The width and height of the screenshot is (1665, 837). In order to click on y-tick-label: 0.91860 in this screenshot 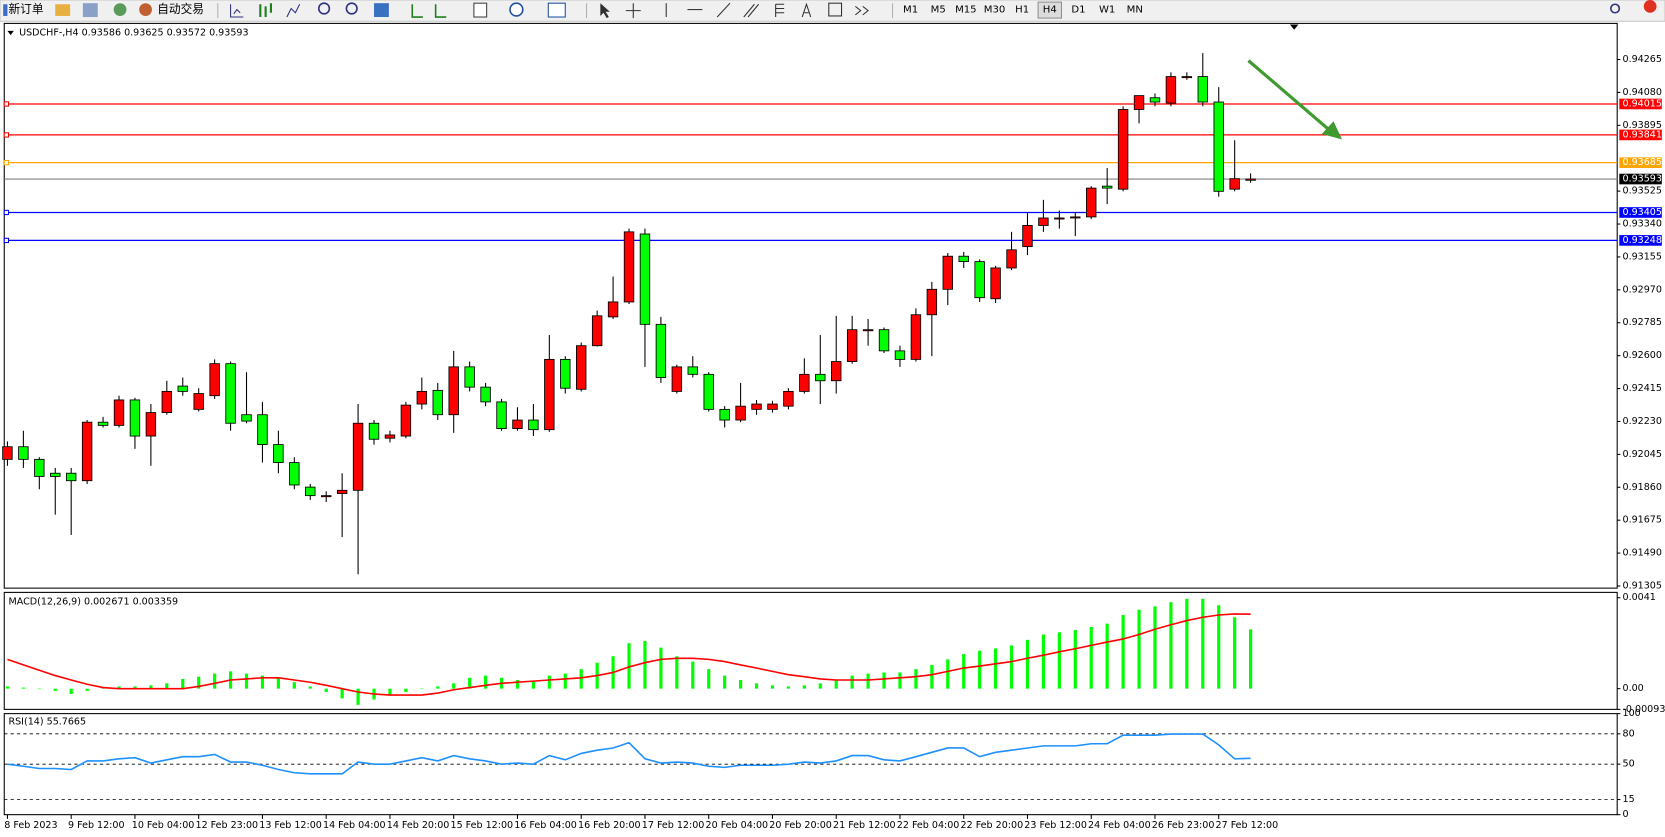, I will do `click(1641, 487)`.